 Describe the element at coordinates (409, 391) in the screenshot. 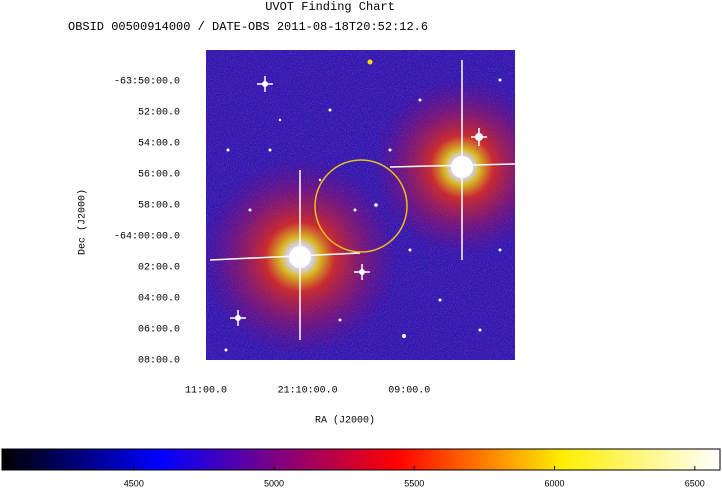

I see `x-tick-label: 09:00.0` at that location.